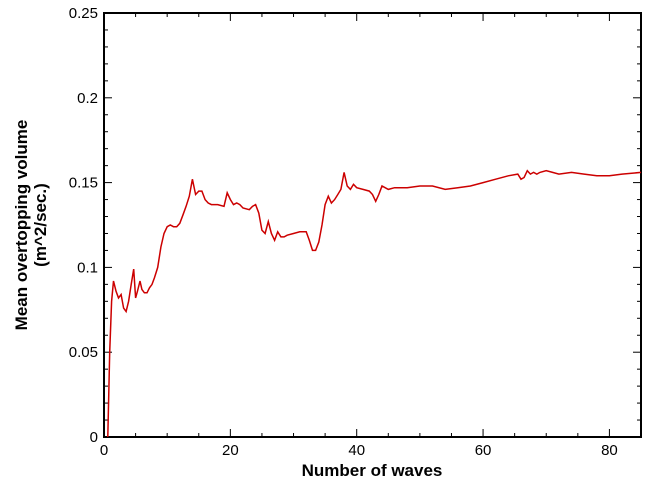 The height and width of the screenshot is (491, 647). What do you see at coordinates (104, 450) in the screenshot?
I see `x-tick-label: 0` at bounding box center [104, 450].